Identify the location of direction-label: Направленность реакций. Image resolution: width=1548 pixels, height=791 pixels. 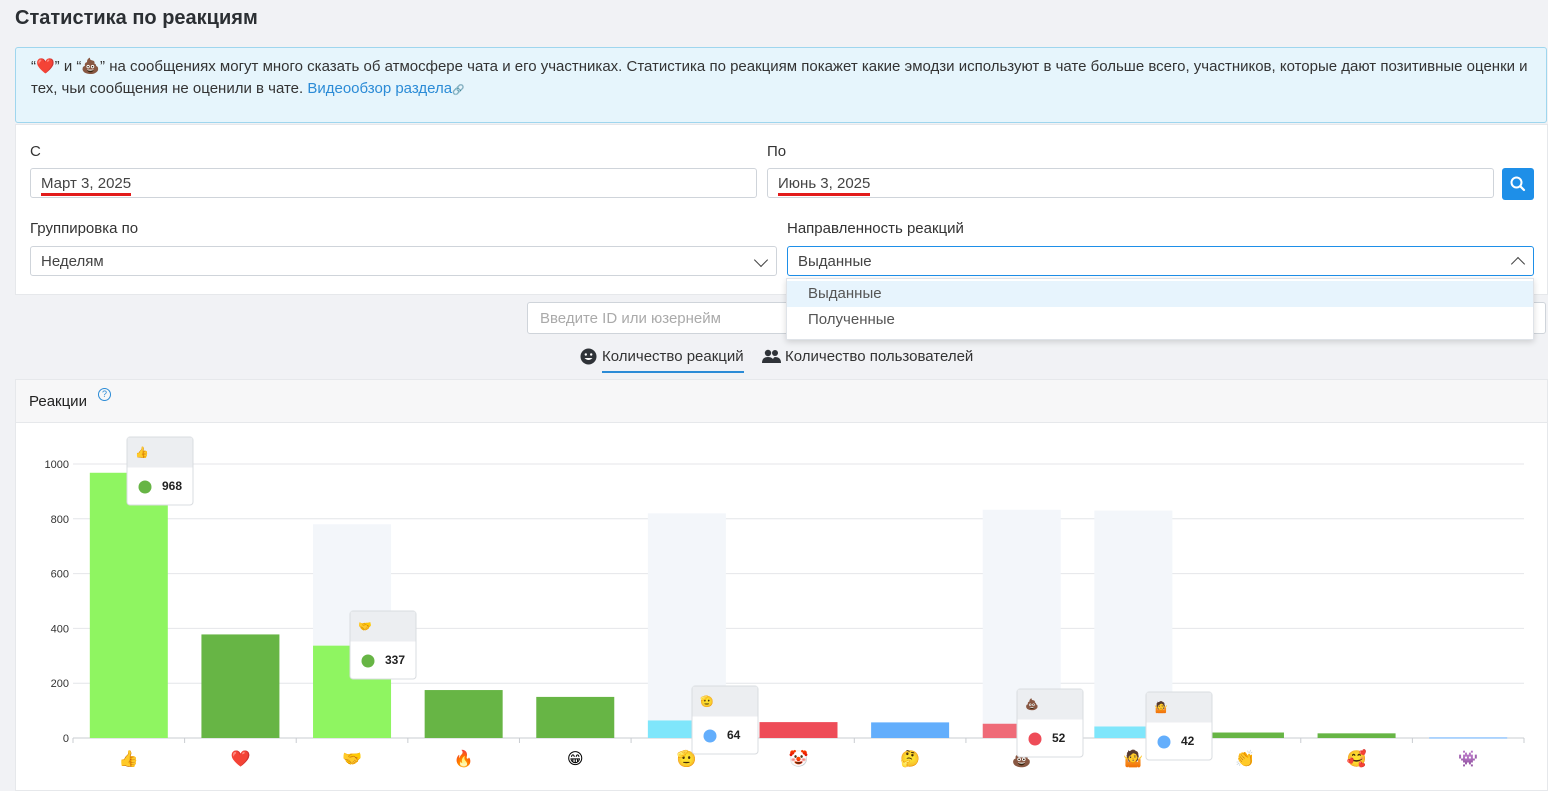
(875, 228).